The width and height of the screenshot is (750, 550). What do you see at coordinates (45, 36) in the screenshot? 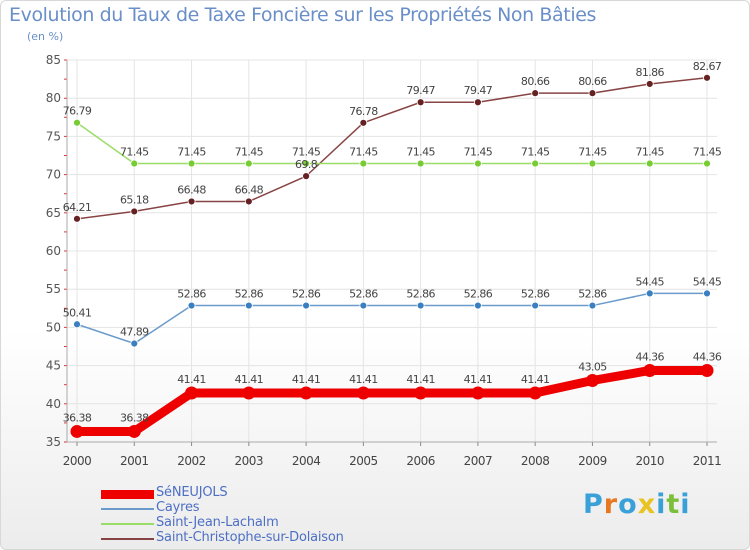
I see `y-axis-unit: (en %)` at bounding box center [45, 36].